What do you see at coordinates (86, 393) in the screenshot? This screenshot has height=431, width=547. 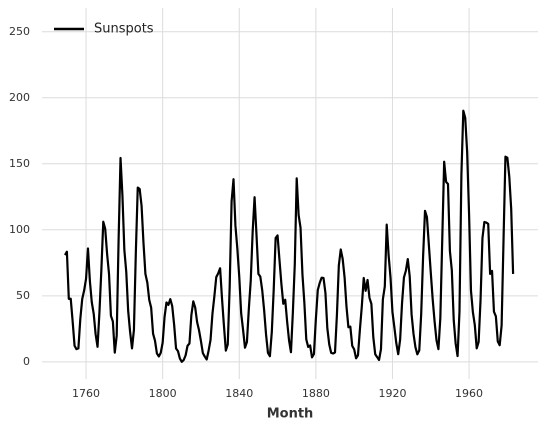 I see `x-tick-label: 1760` at bounding box center [86, 393].